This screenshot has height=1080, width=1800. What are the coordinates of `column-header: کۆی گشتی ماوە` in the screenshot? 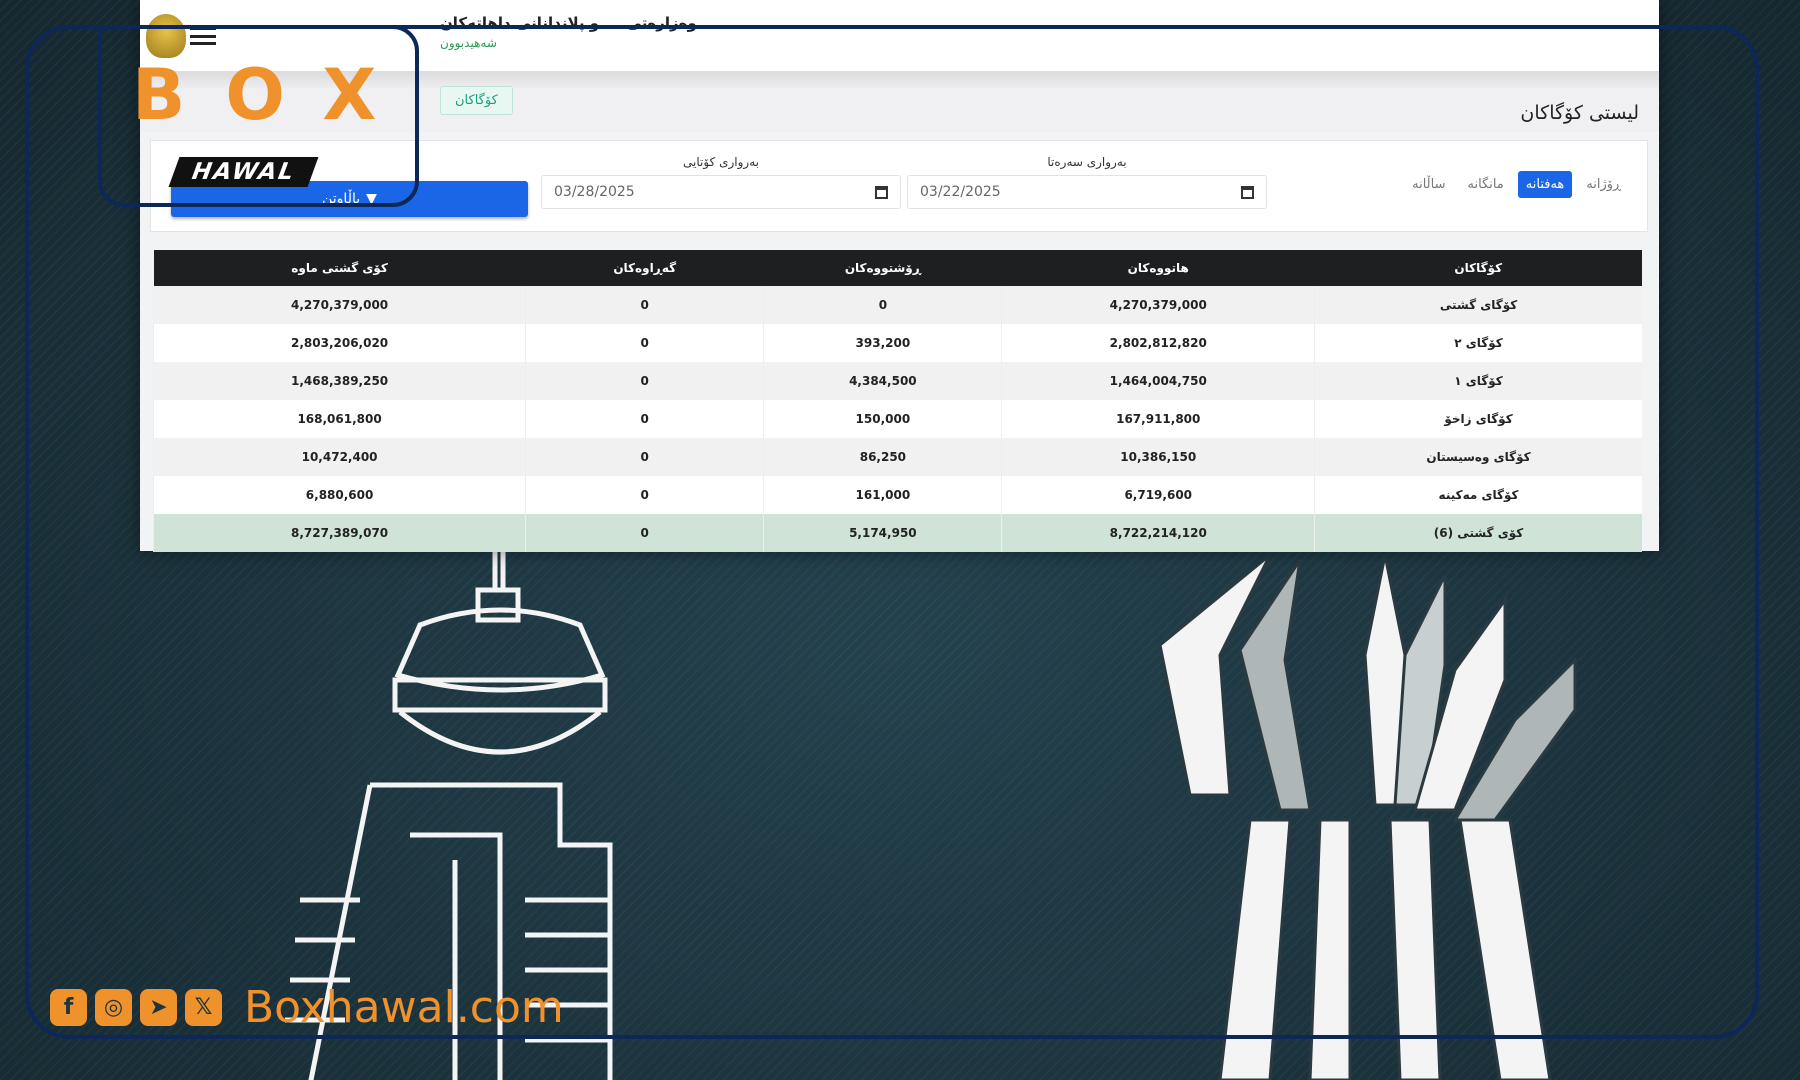 It's located at (339, 268).